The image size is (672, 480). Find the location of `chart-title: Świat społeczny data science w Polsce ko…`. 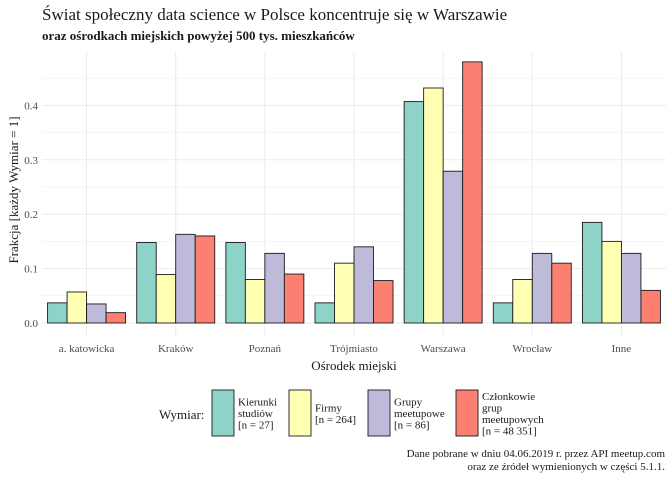

chart-title: Świat społeczny data science w Polsce ko… is located at coordinates (275, 14).